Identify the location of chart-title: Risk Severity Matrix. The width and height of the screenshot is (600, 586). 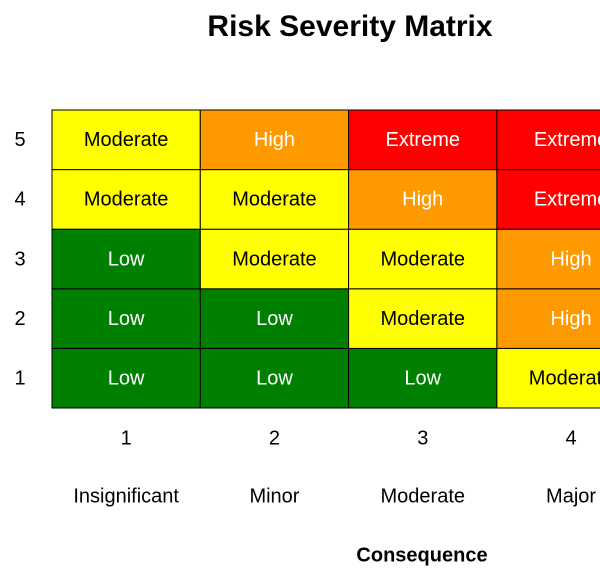
(349, 26).